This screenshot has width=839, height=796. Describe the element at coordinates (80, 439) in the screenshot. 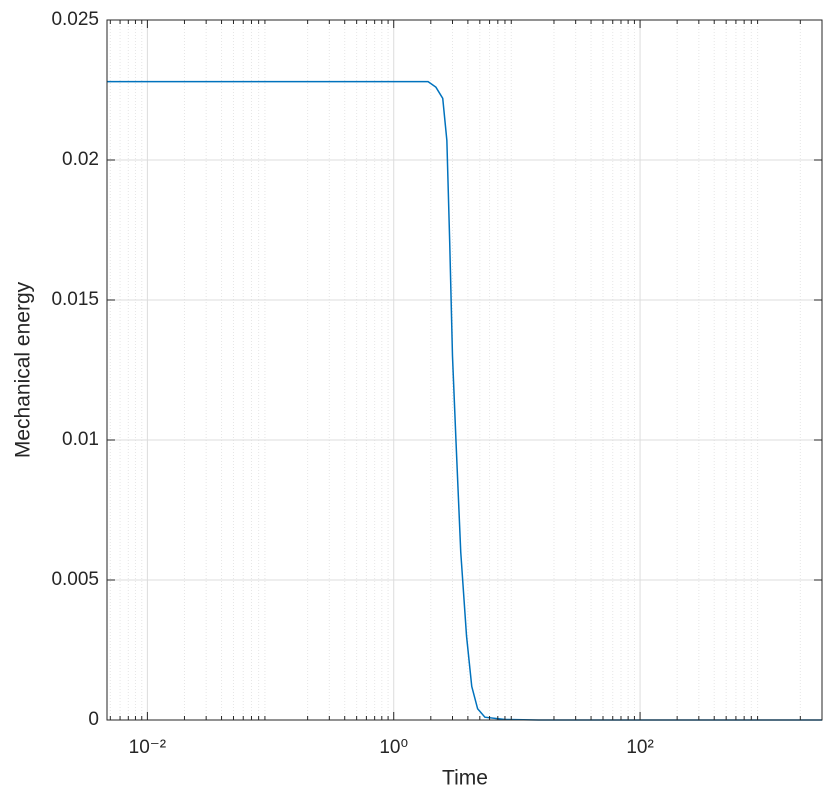

I see `y-tick-label: 0.01` at that location.